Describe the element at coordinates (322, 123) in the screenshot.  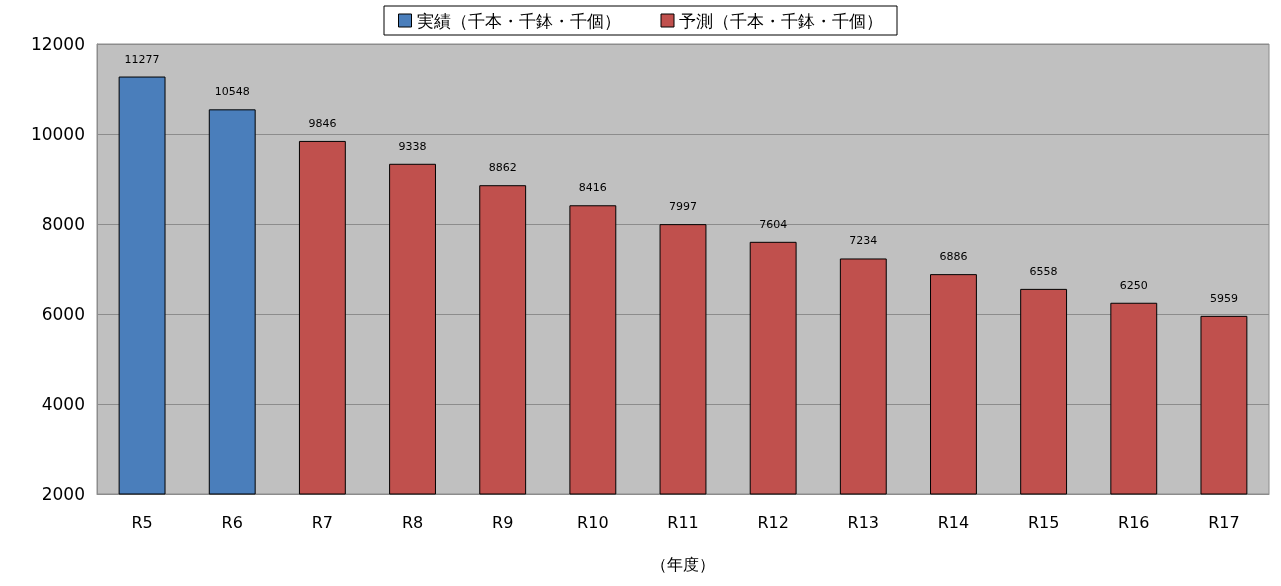
I see `data-label: 9846` at that location.